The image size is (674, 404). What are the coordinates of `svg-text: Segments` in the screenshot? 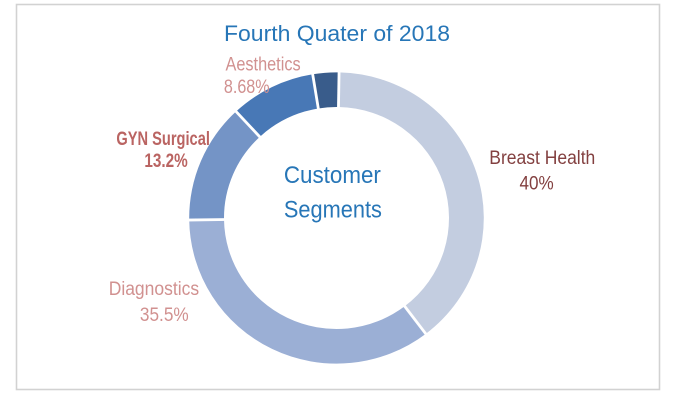 It's located at (333, 210).